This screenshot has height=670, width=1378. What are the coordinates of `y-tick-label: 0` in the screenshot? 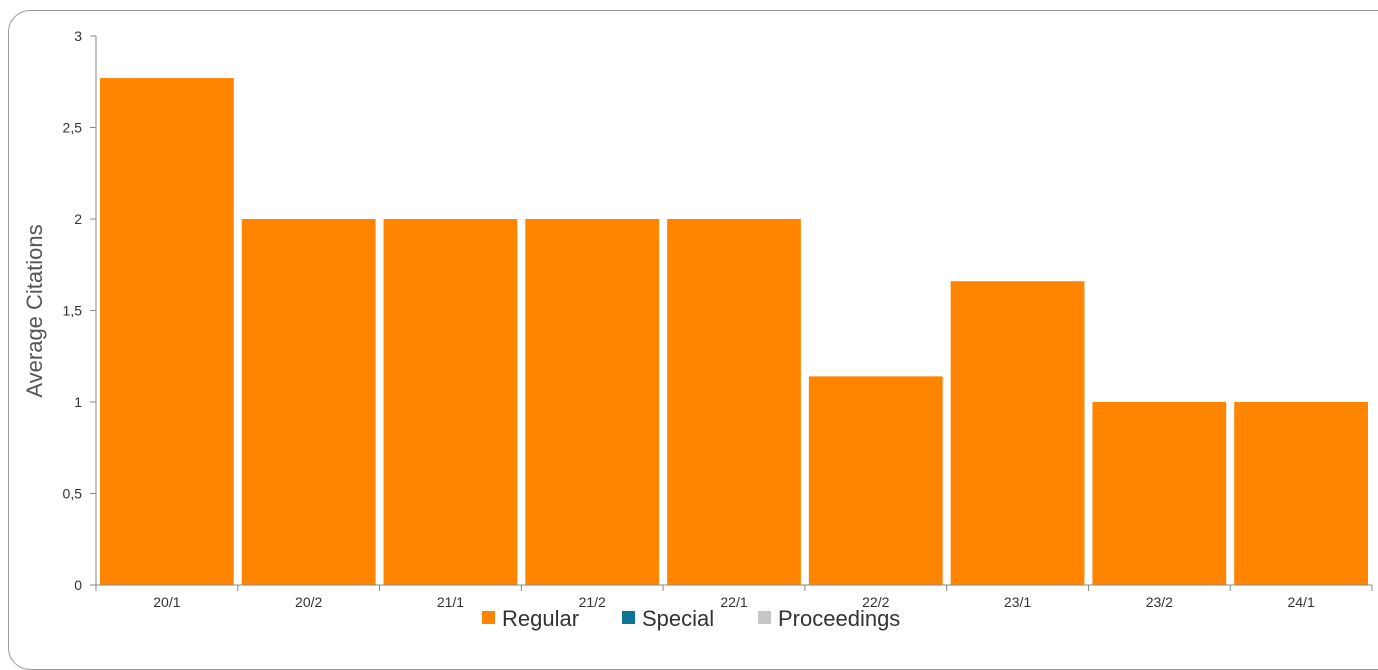 It's located at (78, 585).